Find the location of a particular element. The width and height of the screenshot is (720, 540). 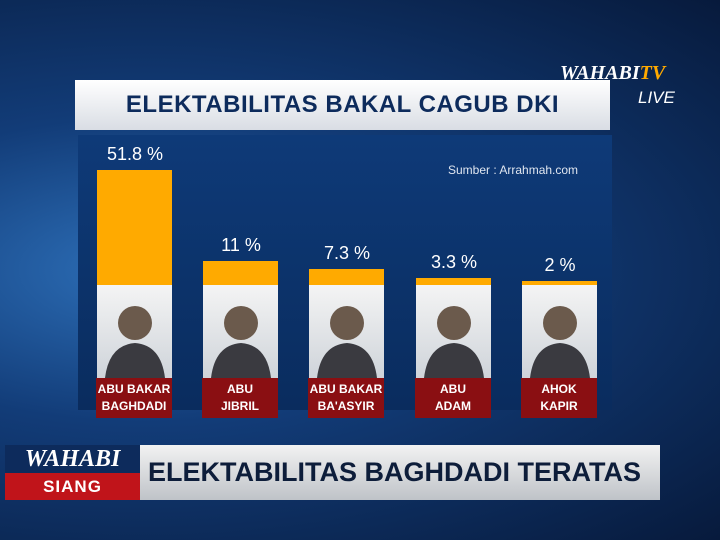

channel-suffix: TV is located at coordinates (652, 73).